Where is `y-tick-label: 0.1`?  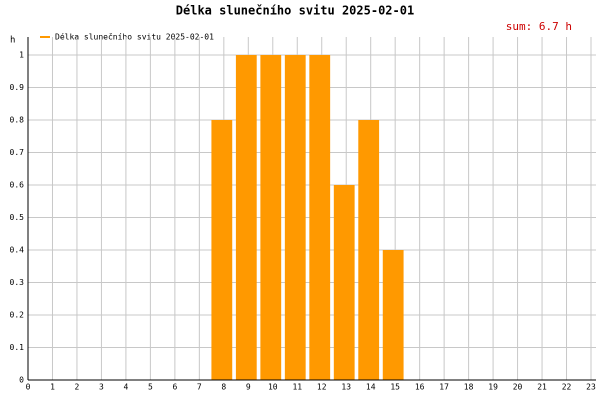 y-tick-label: 0.1 is located at coordinates (17, 347).